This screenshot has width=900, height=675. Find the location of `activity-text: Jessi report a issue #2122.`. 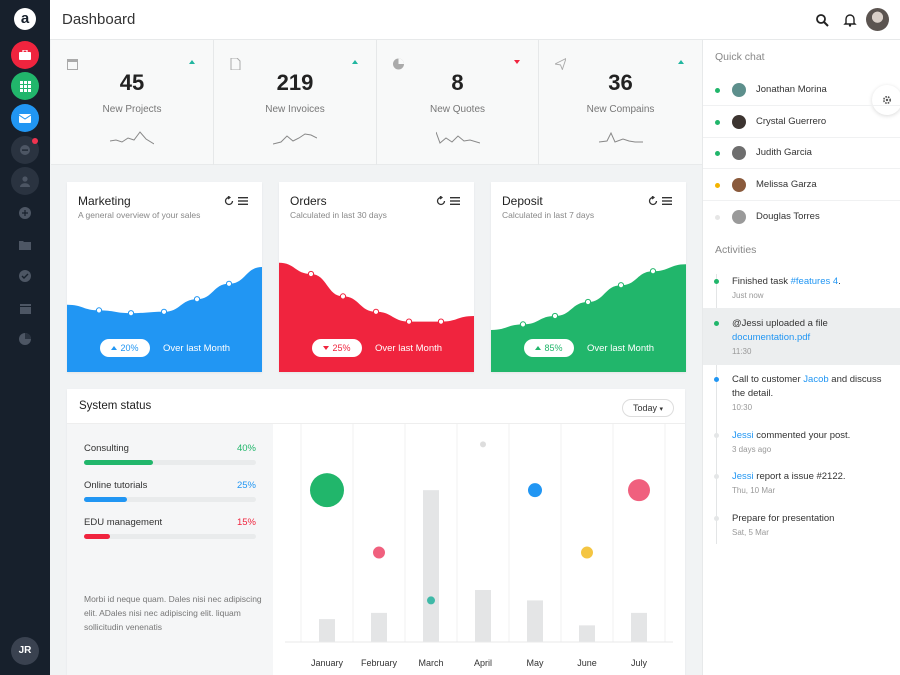

activity-text: Jessi report a issue #2122. is located at coordinates (789, 476).